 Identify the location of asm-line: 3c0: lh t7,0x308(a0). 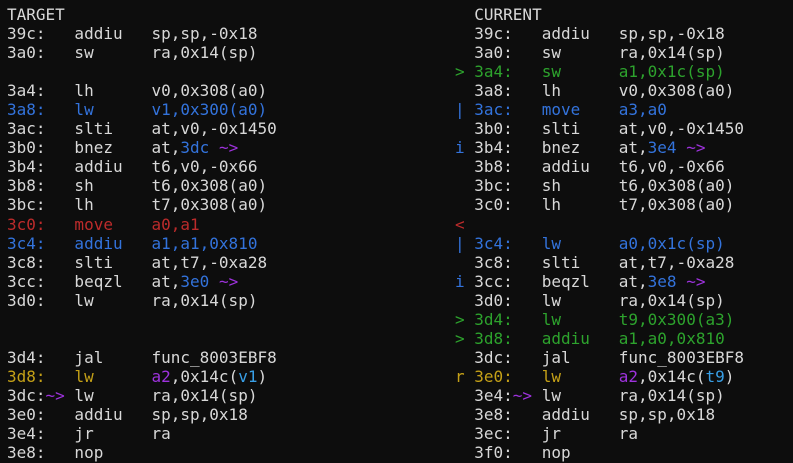
(599, 204).